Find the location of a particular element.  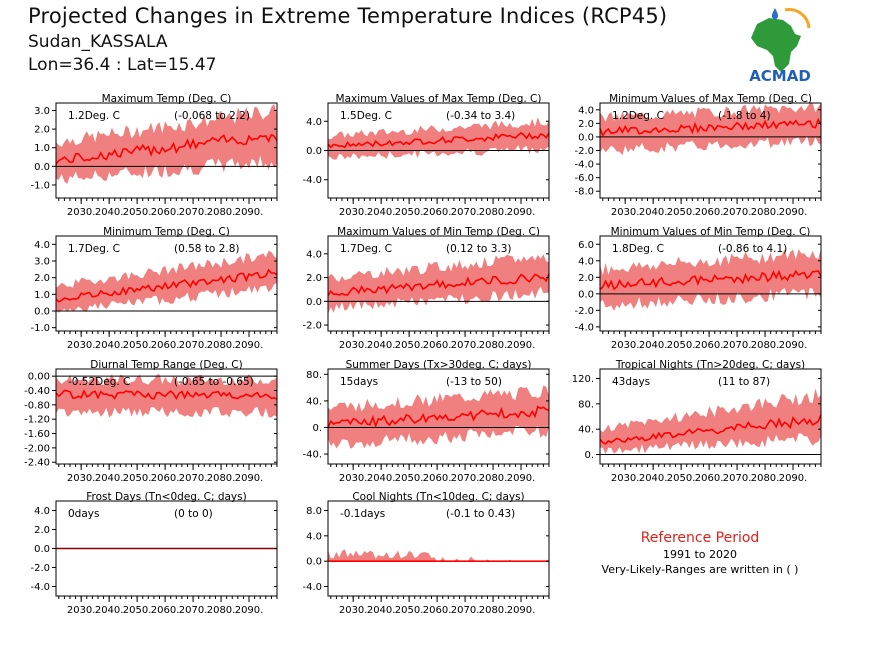

panel-title: Minimum Temp (Deg. C) is located at coordinates (166, 232).